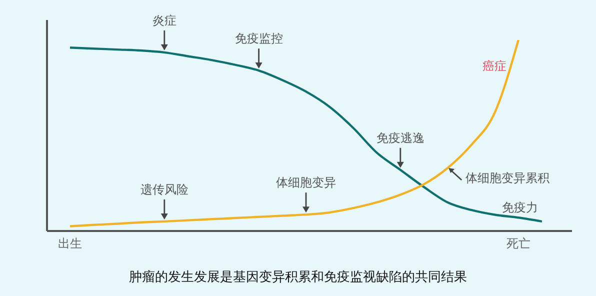 The image size is (596, 296). I want to click on annotation: 免疫逃逸, so click(400, 137).